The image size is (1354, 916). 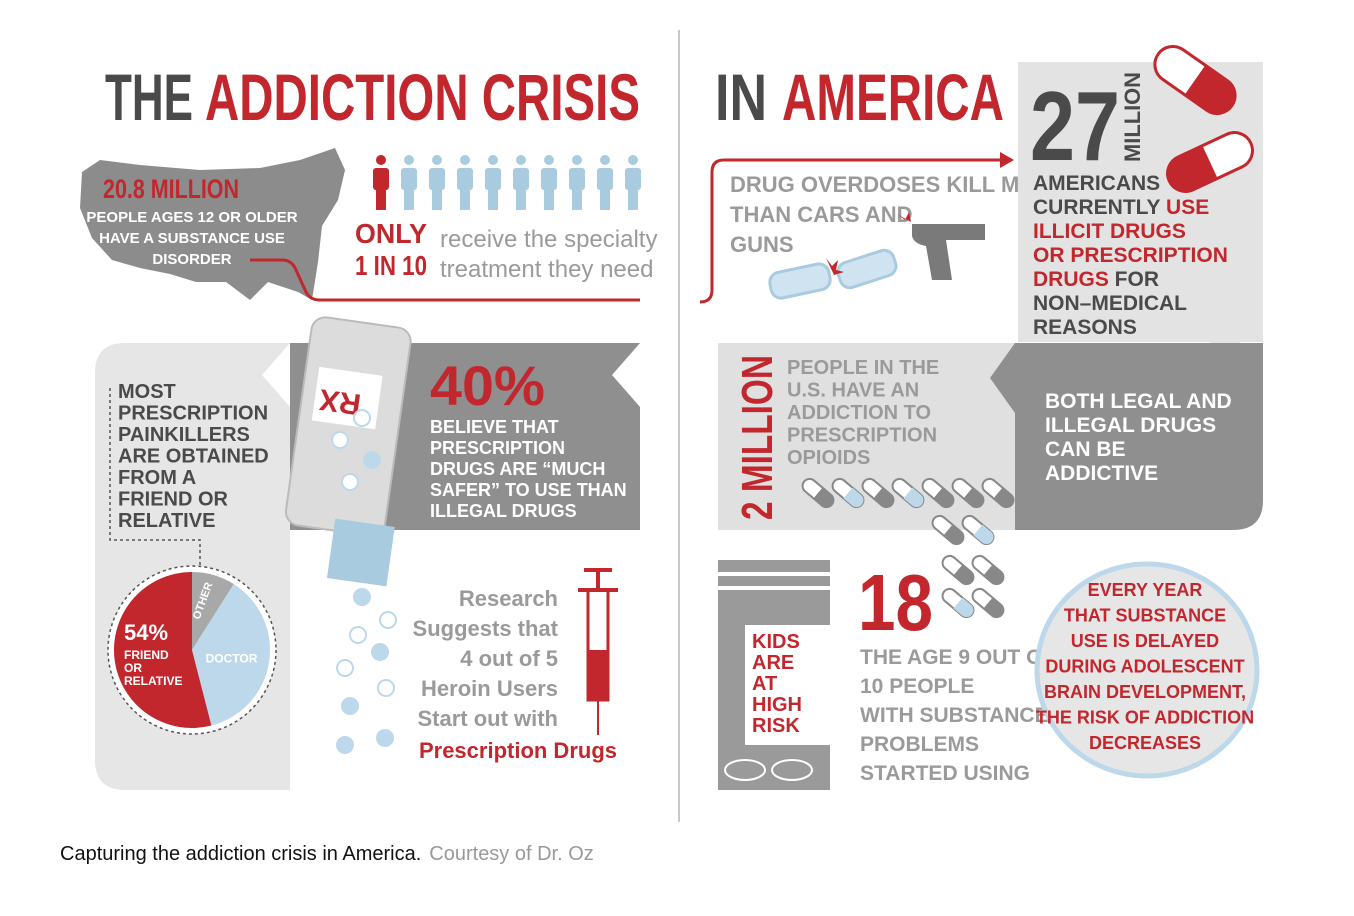 I want to click on text-line: USE IS DELAYED, so click(x=1145, y=641).